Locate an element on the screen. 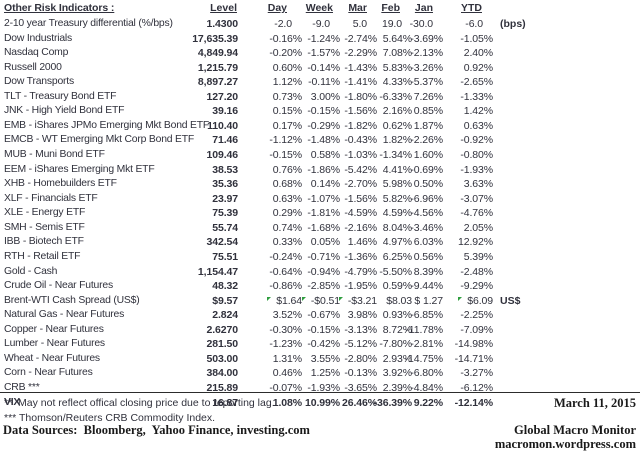  delta-cell: 5.64% is located at coordinates (397, 38).